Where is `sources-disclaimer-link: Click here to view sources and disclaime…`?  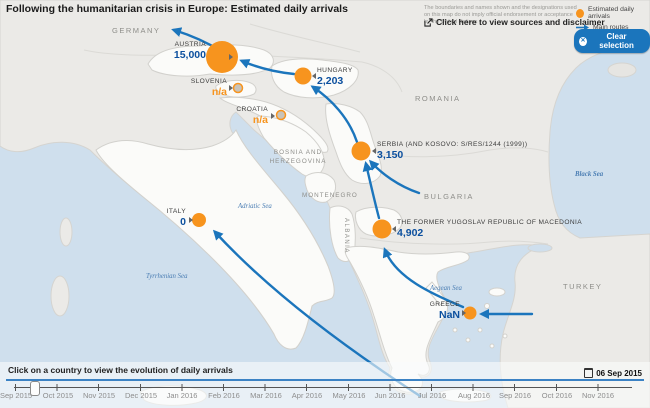
sources-disclaimer-link: Click here to view sources and disclaime… is located at coordinates (514, 22).